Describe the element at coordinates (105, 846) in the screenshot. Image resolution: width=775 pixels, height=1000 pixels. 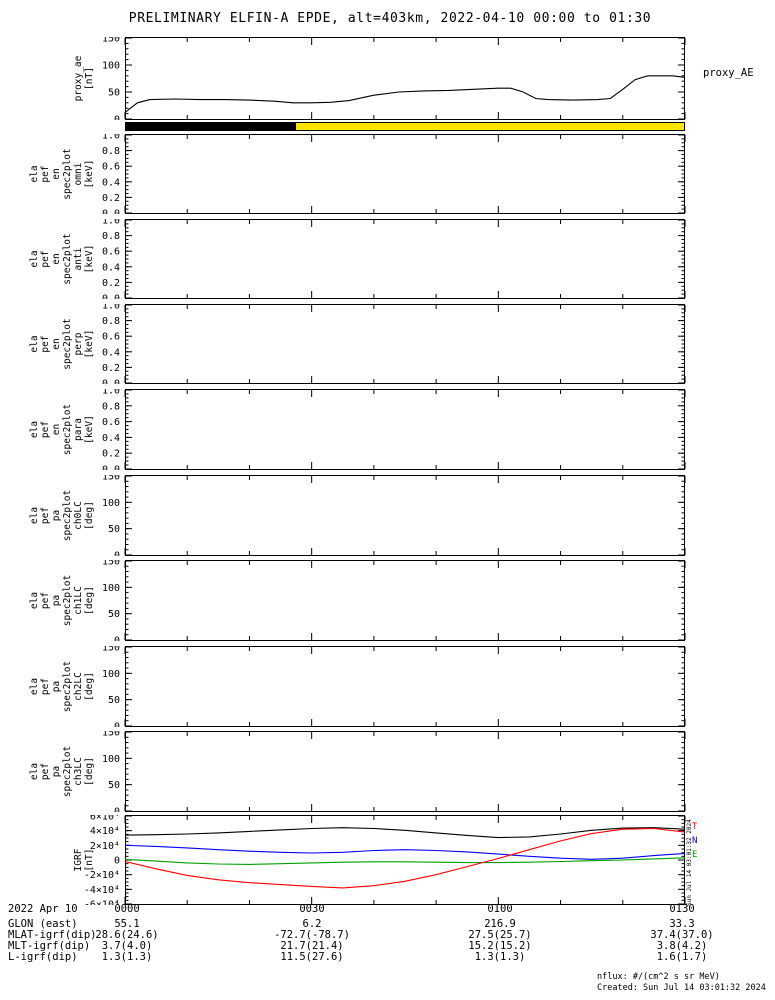
I see `svg-text: 2×10⁴` at that location.